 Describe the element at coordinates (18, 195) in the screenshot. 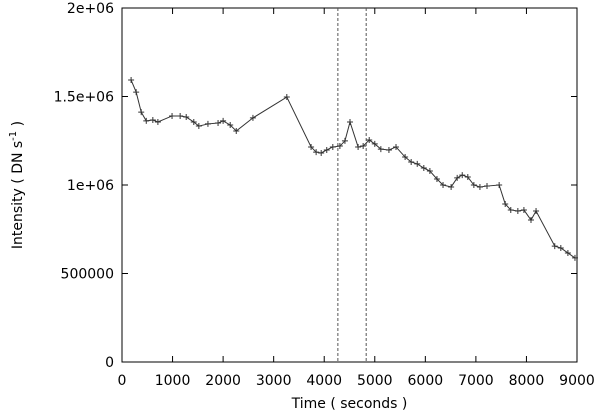

I see `y-label-text: Intensity ( DN s` at that location.